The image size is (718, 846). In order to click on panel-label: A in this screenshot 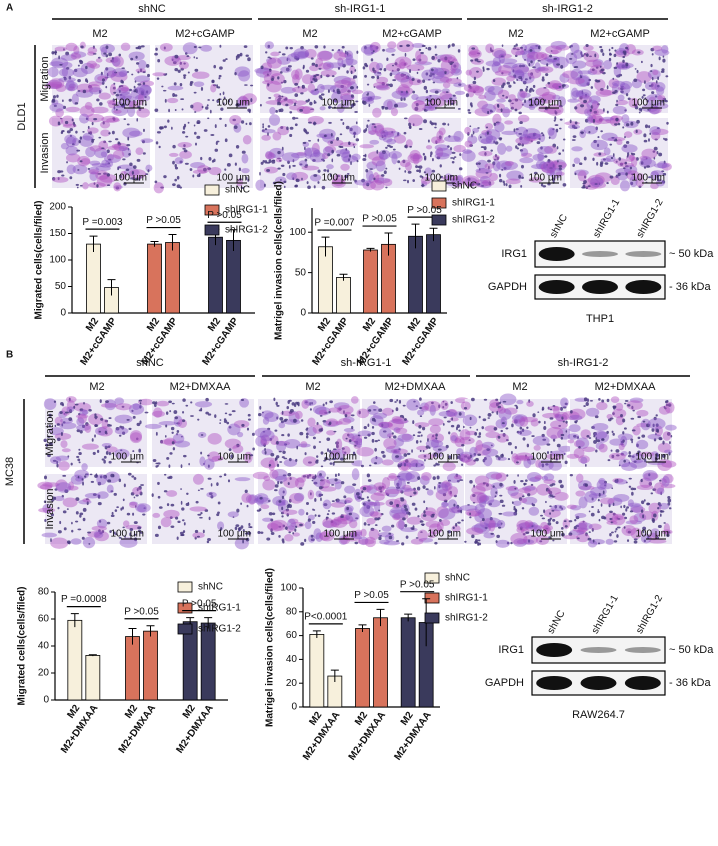, I will do `click(9, 8)`.